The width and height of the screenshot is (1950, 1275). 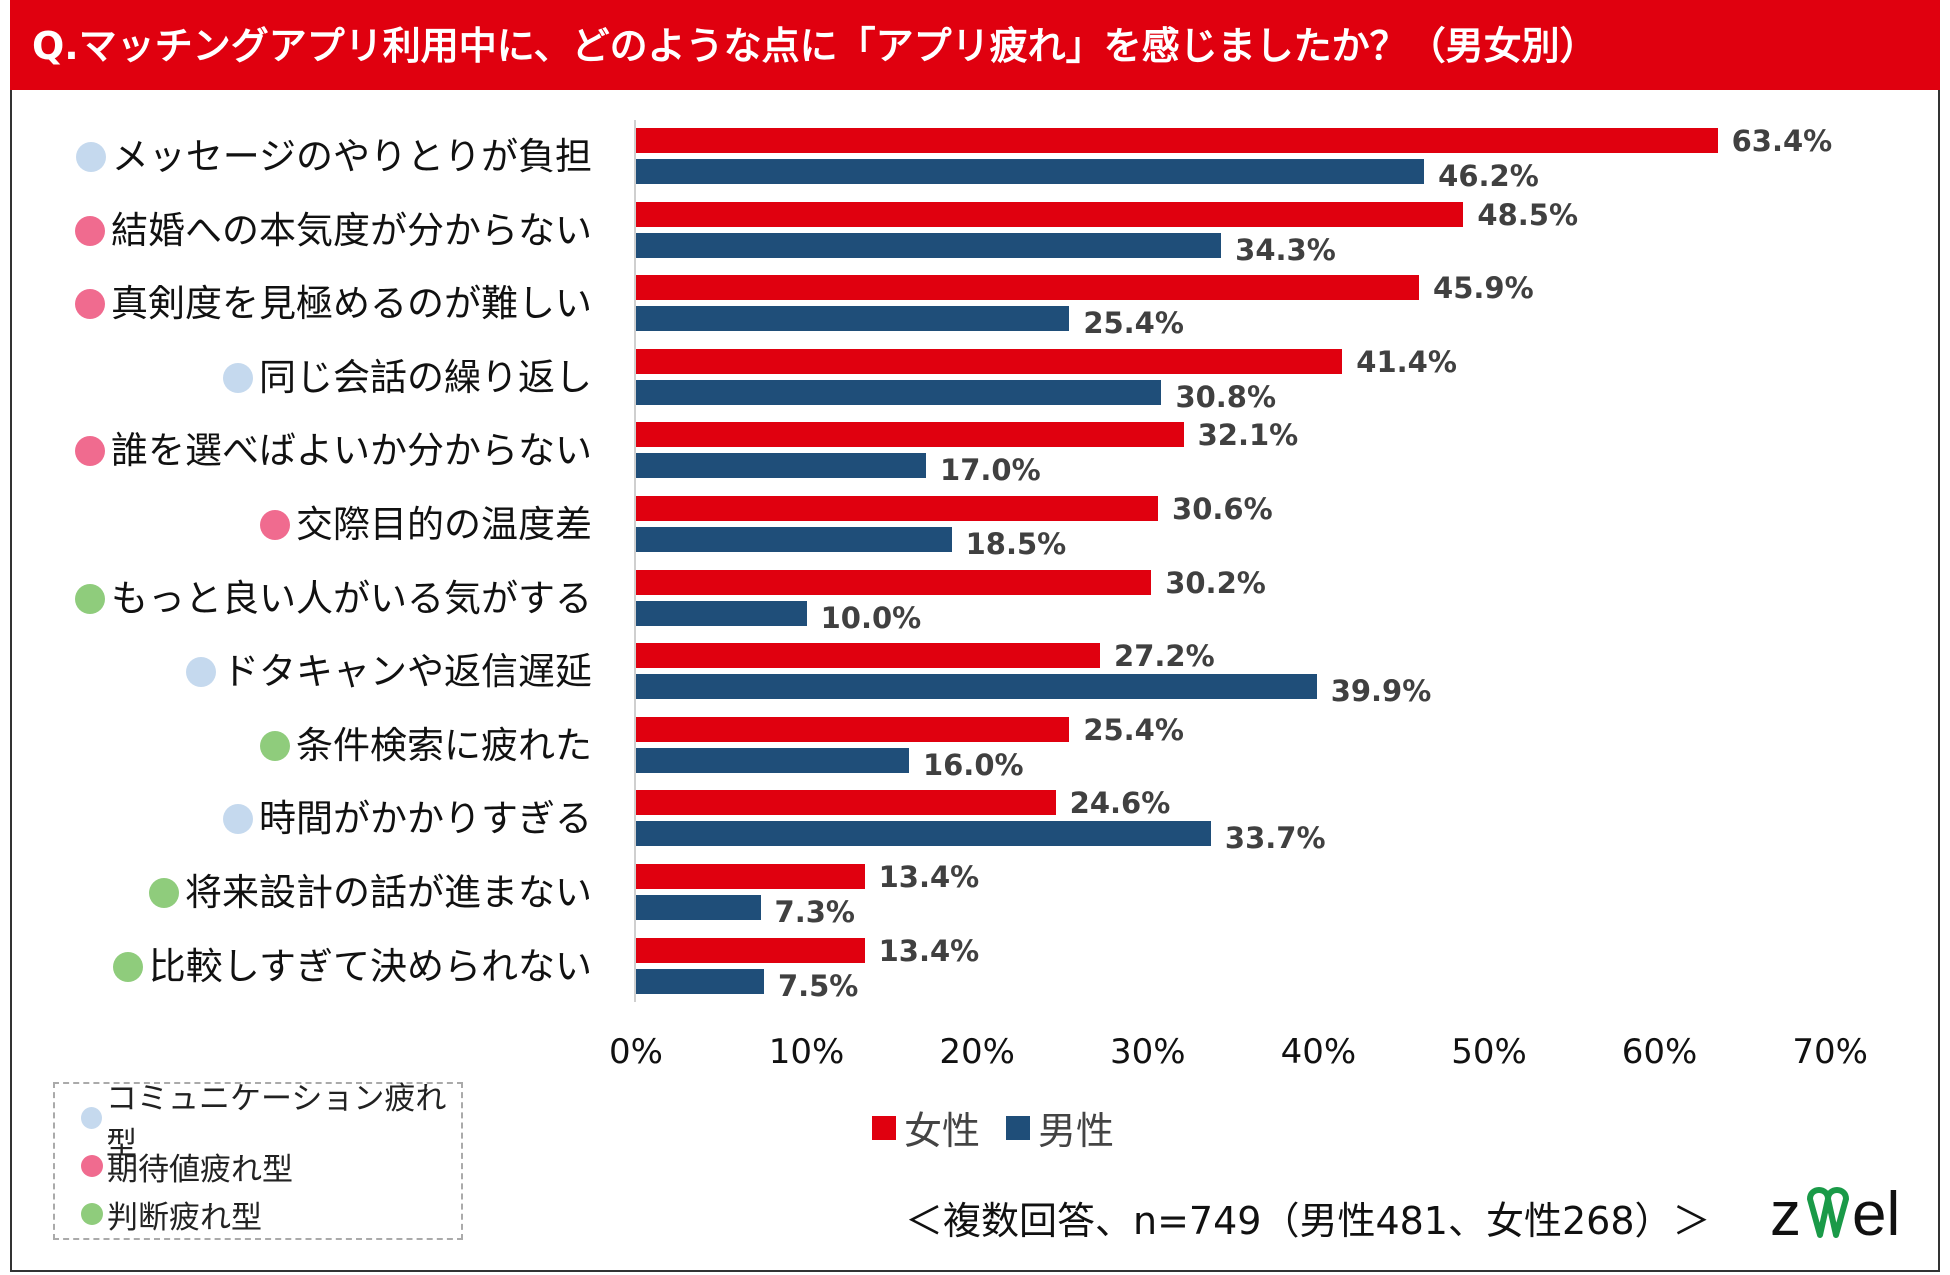 I want to click on x-tick-label: 30%, so click(x=1148, y=1052).